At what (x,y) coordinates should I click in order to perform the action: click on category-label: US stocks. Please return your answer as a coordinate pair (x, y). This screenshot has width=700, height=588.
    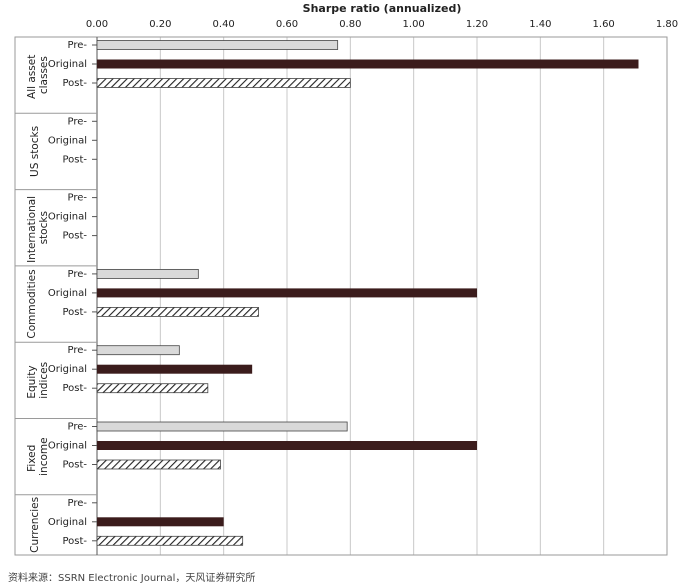
    Looking at the image, I should click on (35, 151).